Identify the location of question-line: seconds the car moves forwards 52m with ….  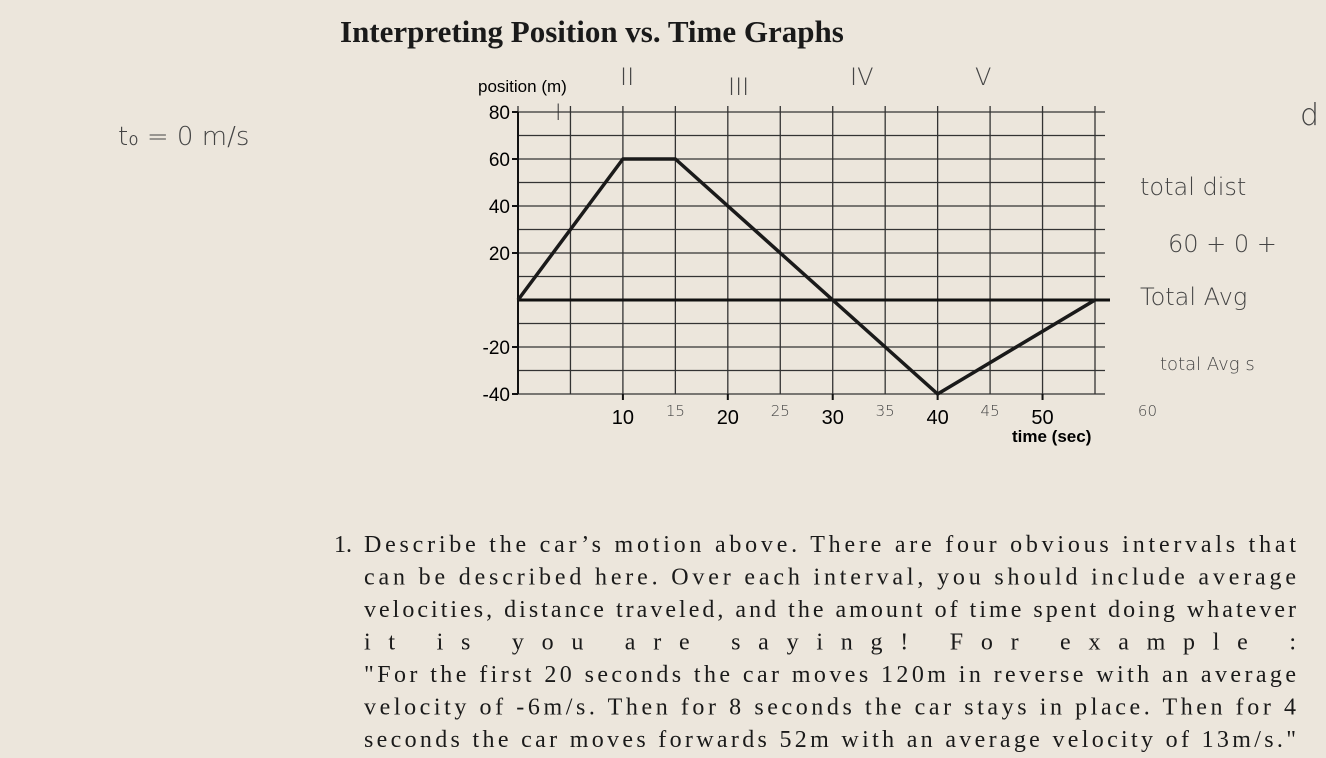
(830, 740).